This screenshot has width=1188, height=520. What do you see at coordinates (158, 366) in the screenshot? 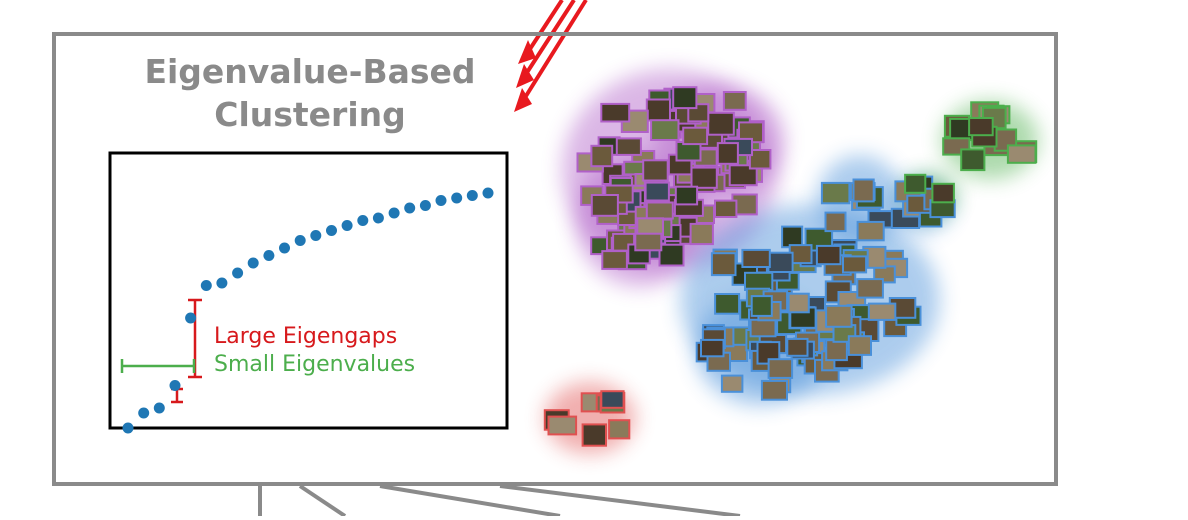
I see `small-eigenvalues-bar` at bounding box center [158, 366].